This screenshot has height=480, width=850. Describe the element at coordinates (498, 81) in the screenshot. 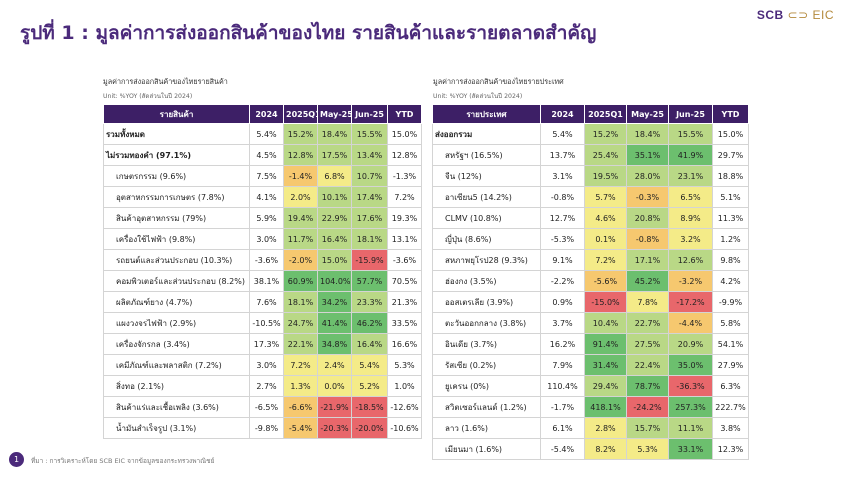

I see `right-table-caption: มูลค่าการส่งออกสินค้าของไทยรายประเทศ` at that location.